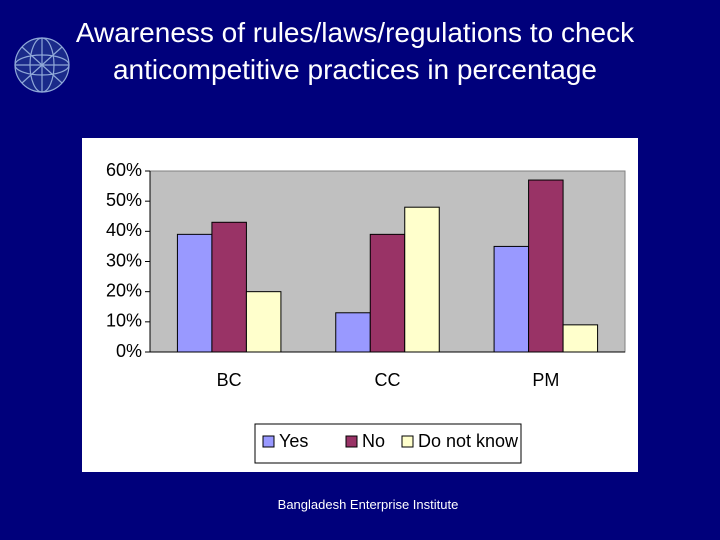 The height and width of the screenshot is (540, 720). What do you see at coordinates (368, 504) in the screenshot?
I see `footer: Bangladesh Enterprise Institute` at bounding box center [368, 504].